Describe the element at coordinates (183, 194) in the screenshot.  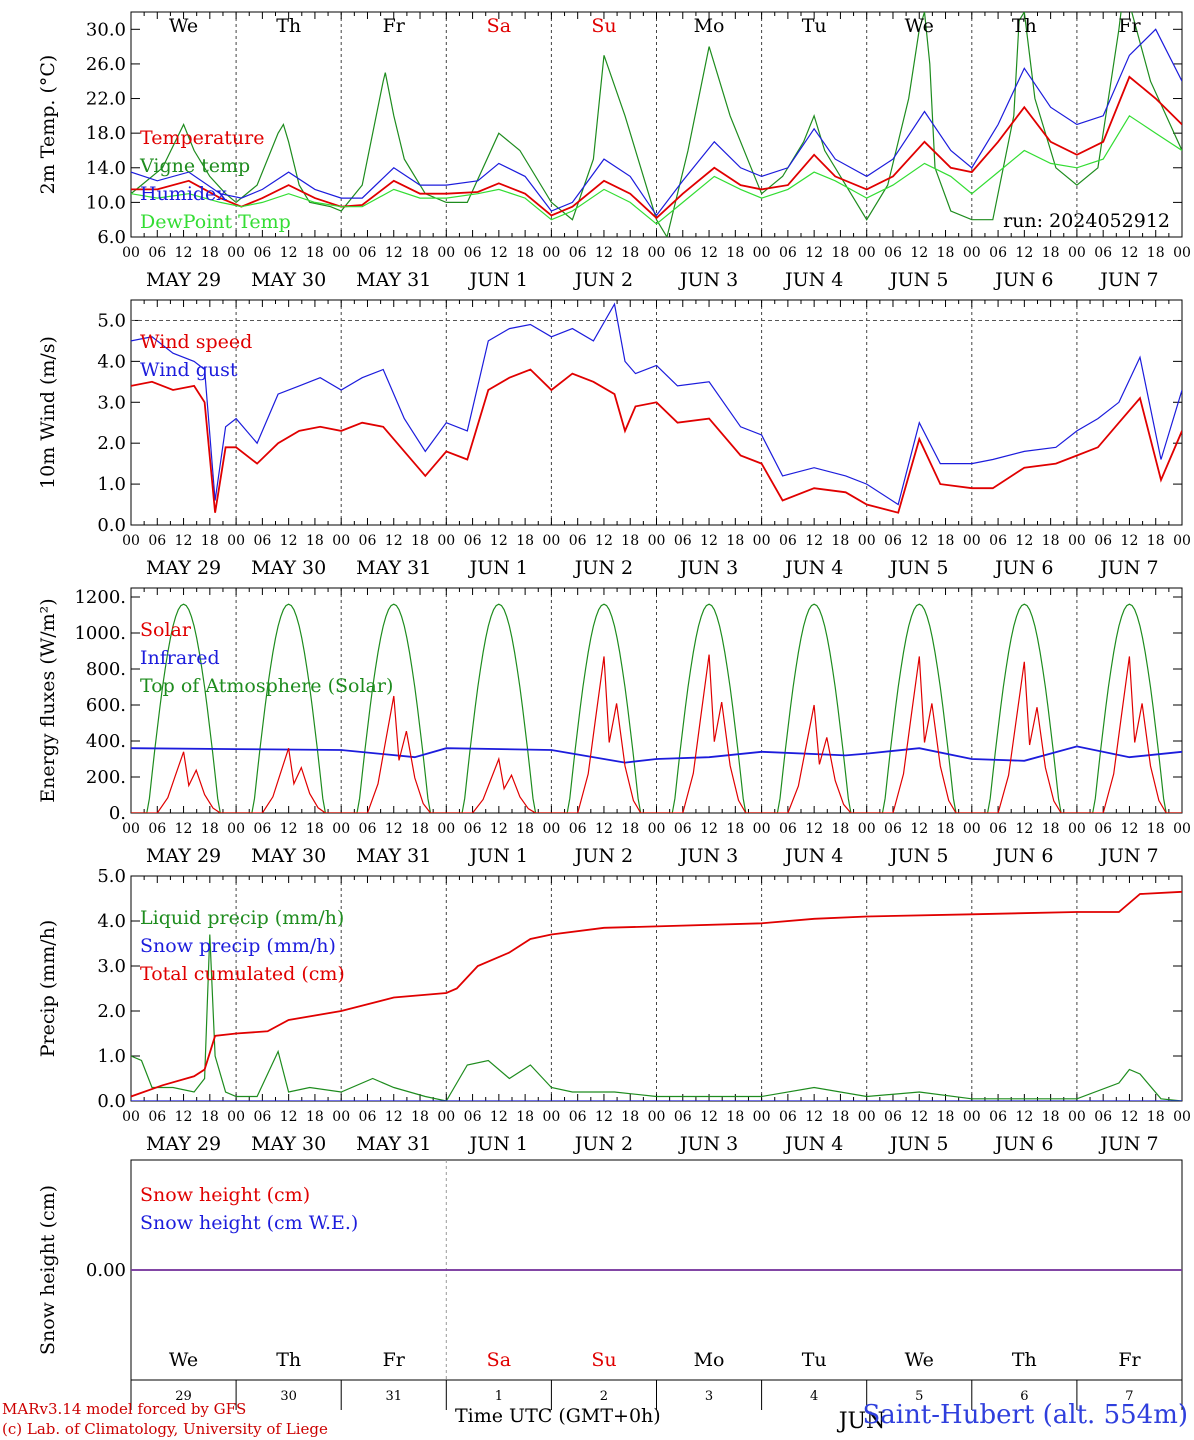
I see `legend-entry: Humidex` at that location.